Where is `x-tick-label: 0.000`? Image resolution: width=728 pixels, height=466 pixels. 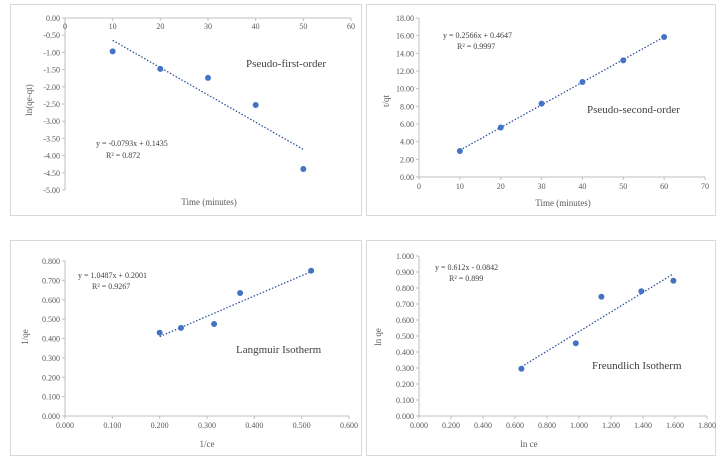
x-tick-label: 0.000 is located at coordinates (419, 425).